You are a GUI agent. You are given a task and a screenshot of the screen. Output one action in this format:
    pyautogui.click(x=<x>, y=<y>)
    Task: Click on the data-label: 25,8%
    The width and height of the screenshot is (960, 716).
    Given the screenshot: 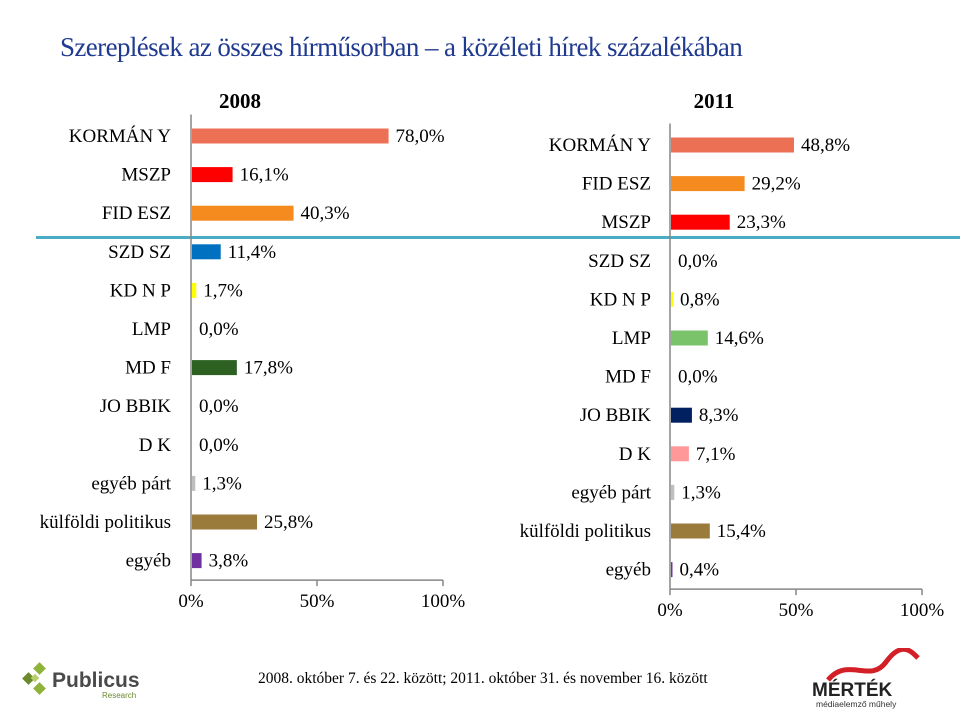 What is the action you would take?
    pyautogui.click(x=288, y=522)
    